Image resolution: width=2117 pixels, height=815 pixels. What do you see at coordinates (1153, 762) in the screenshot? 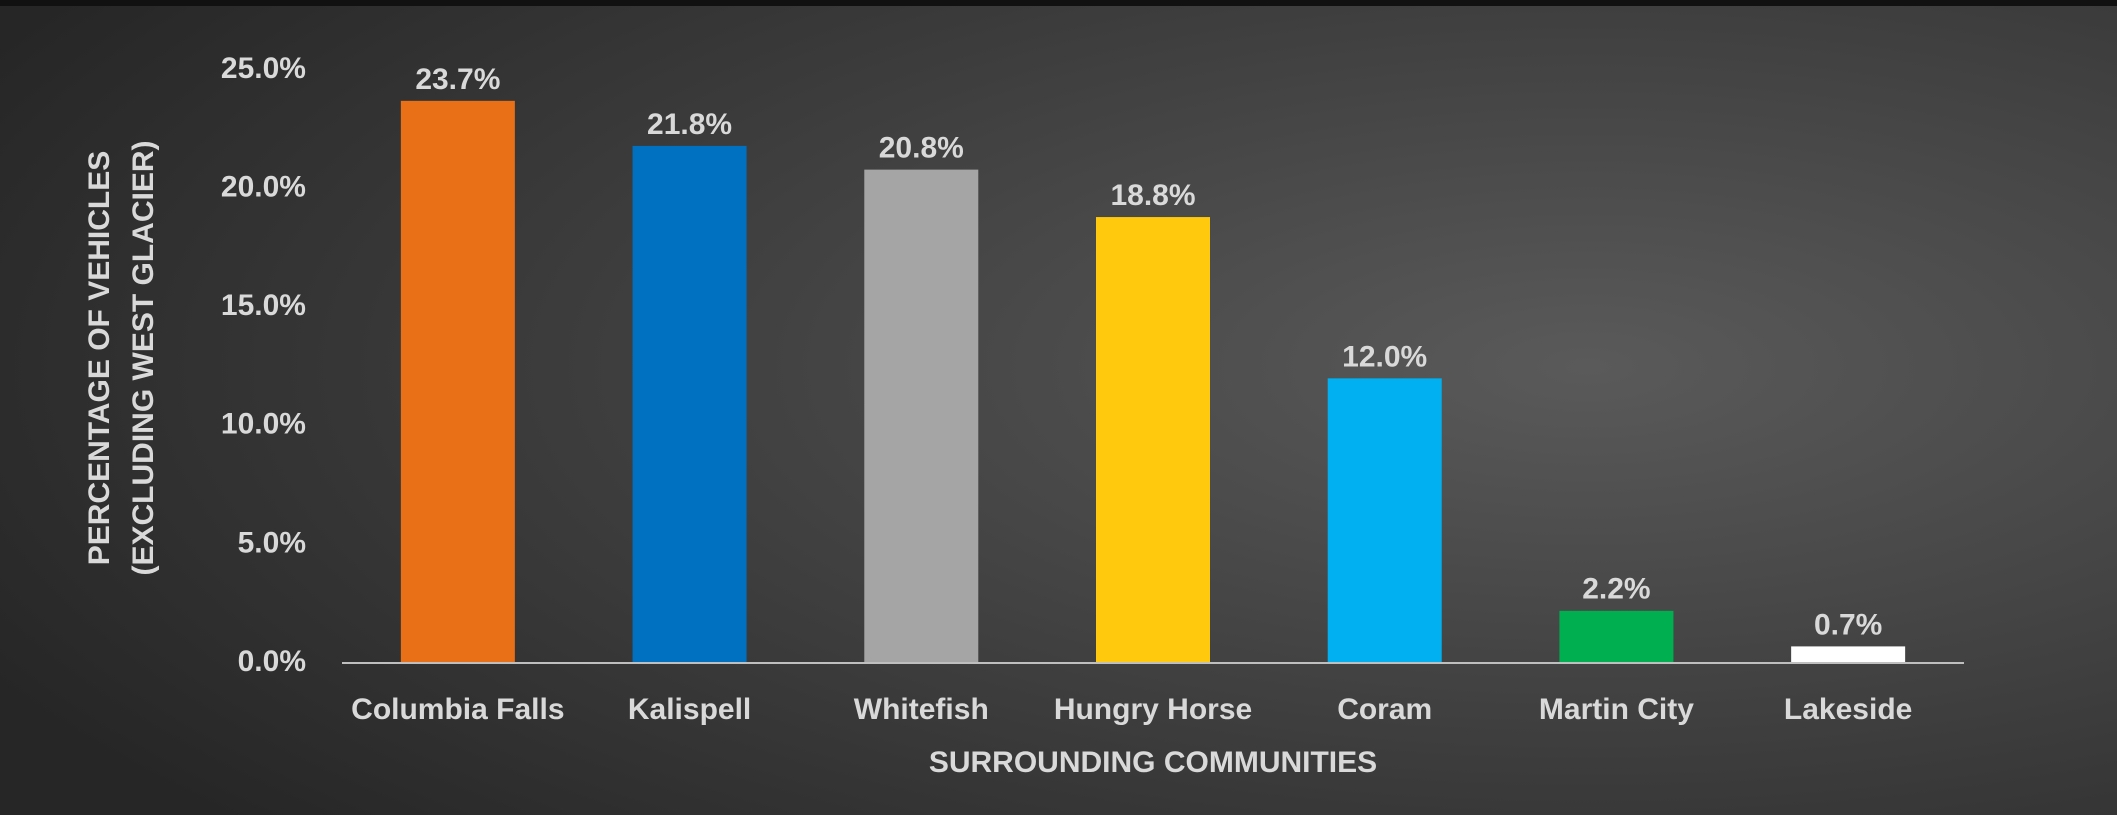
I see `x-axis-title: SURROUNDING COMMUNITIES` at bounding box center [1153, 762].